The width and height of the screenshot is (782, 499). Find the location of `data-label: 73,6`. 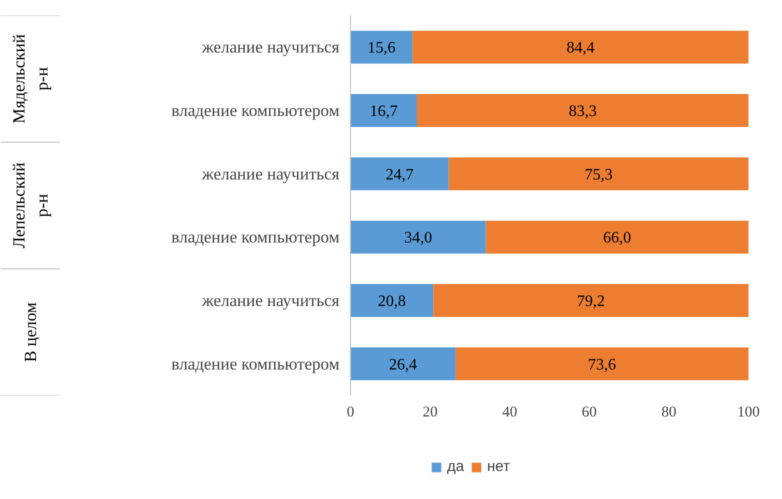

data-label: 73,6 is located at coordinates (602, 365).